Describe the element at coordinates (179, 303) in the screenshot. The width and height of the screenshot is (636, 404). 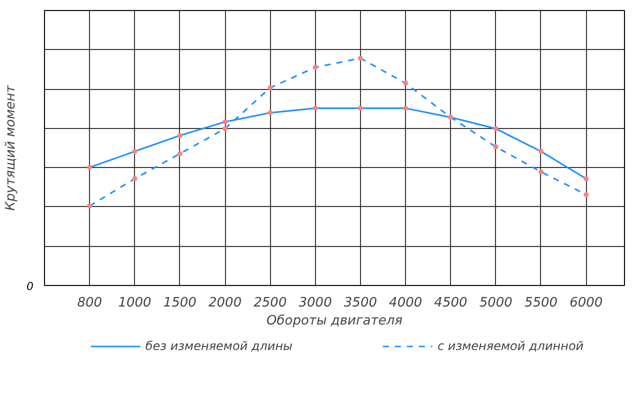
I see `x-tick-label: 1500` at that location.